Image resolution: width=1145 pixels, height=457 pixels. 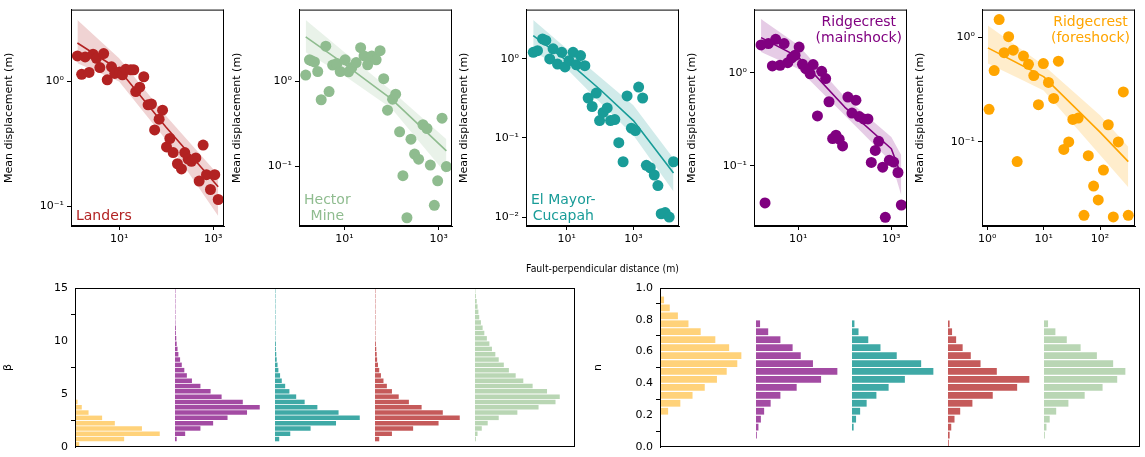 I want to click on y-tick-label: 1.0, so click(x=644, y=287).